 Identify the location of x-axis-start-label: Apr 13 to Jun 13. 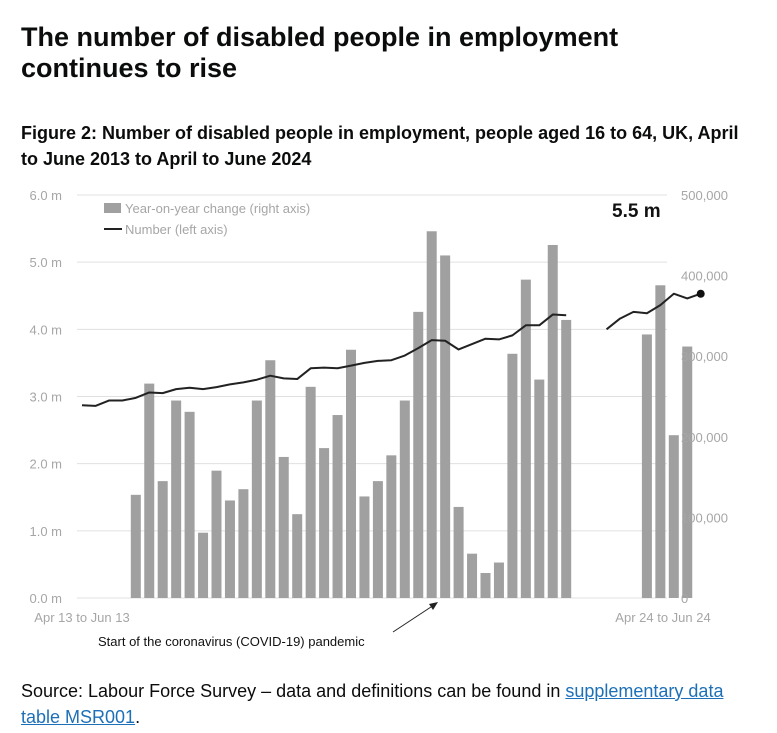
(81, 617).